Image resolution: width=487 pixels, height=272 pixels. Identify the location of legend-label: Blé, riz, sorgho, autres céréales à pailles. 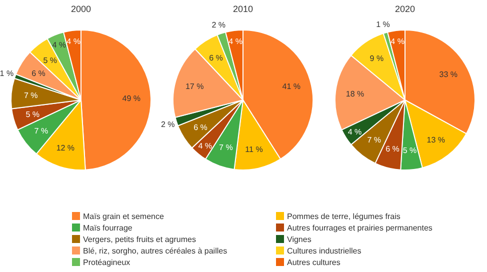
(155, 251).